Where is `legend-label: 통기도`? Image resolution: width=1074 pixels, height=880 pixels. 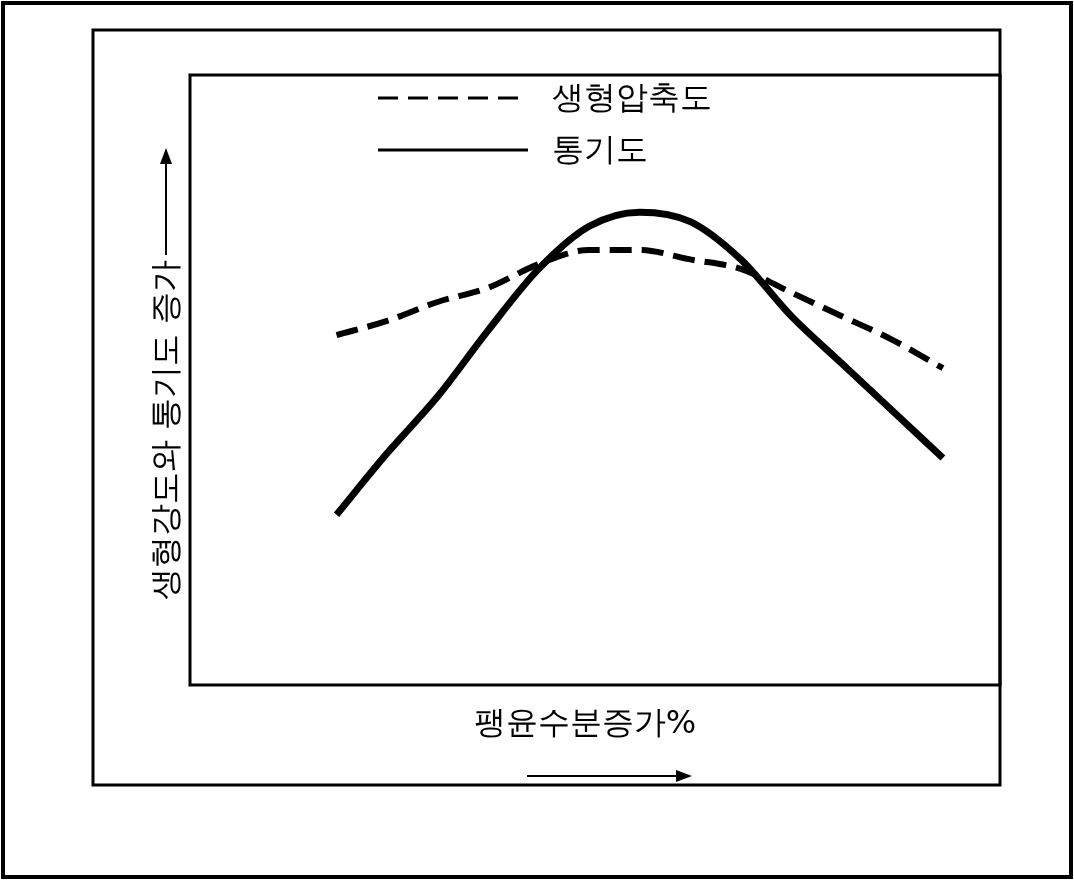
legend-label: 통기도 is located at coordinates (600, 149).